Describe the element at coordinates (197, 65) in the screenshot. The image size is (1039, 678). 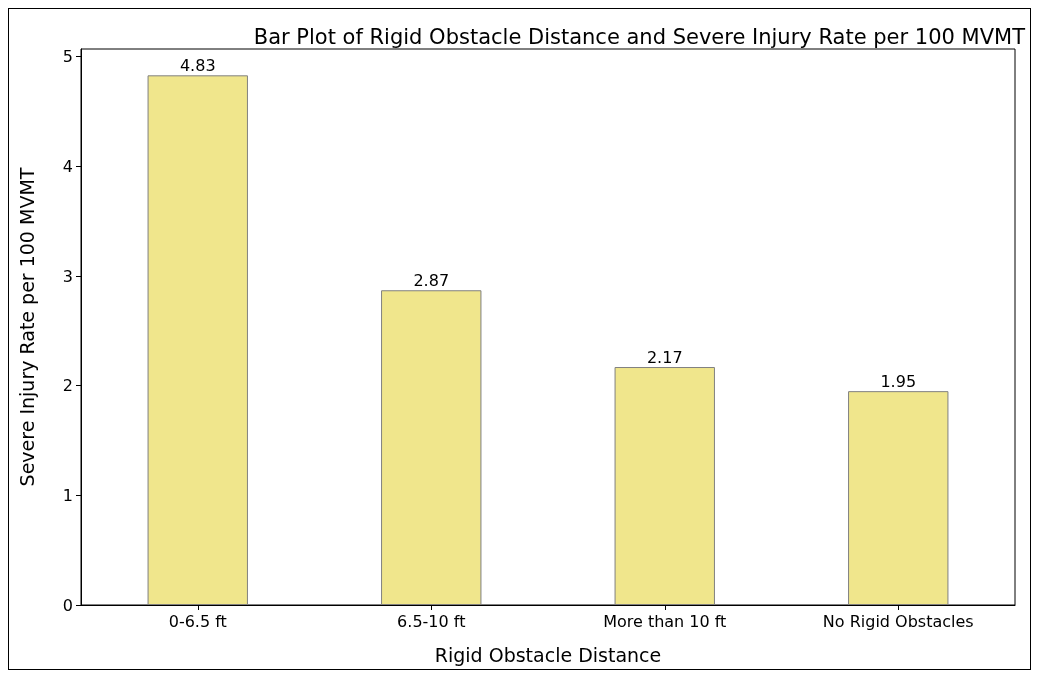
I see `data-label: 4.83` at that location.